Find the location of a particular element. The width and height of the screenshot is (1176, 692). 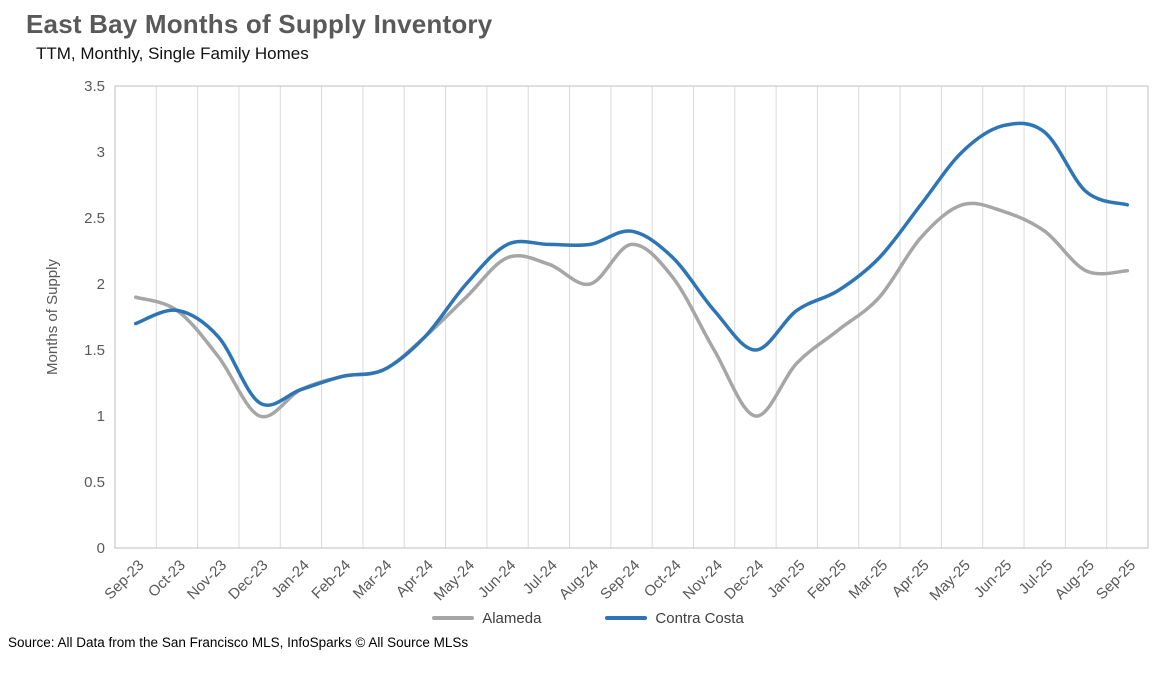

x-tick-label: May-25 is located at coordinates (949, 580).